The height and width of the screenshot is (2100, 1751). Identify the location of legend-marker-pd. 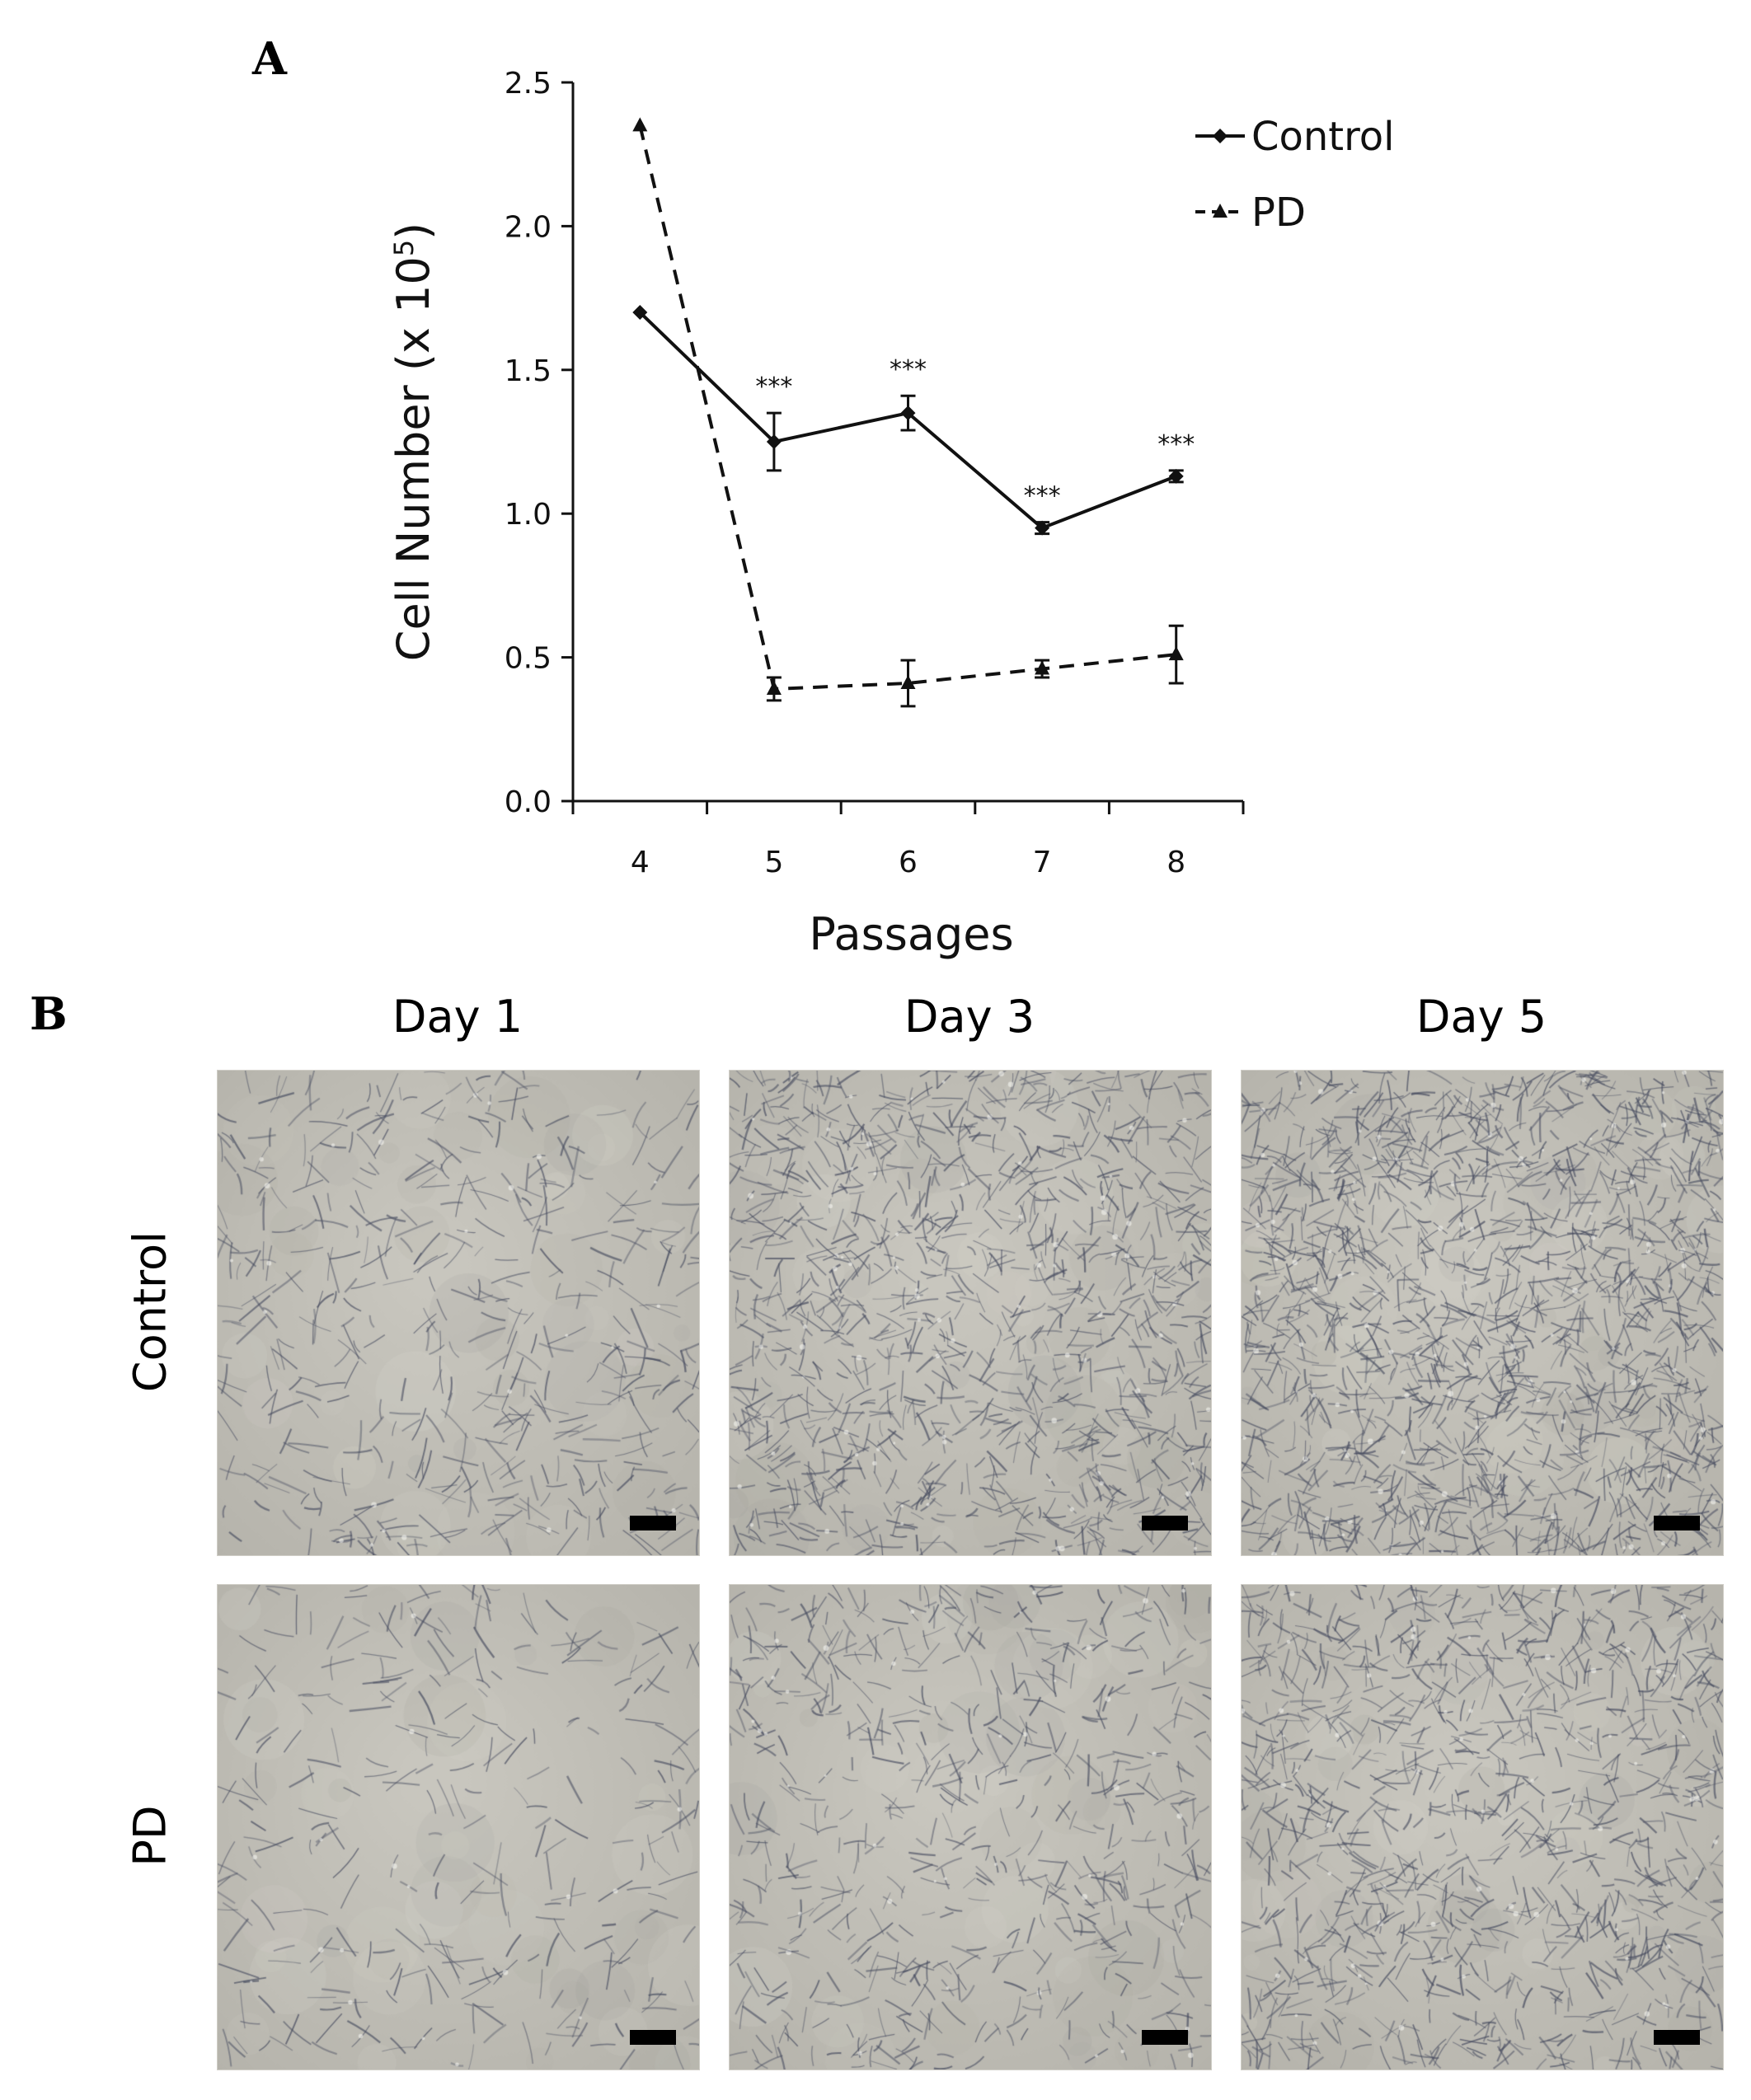
(1220, 211).